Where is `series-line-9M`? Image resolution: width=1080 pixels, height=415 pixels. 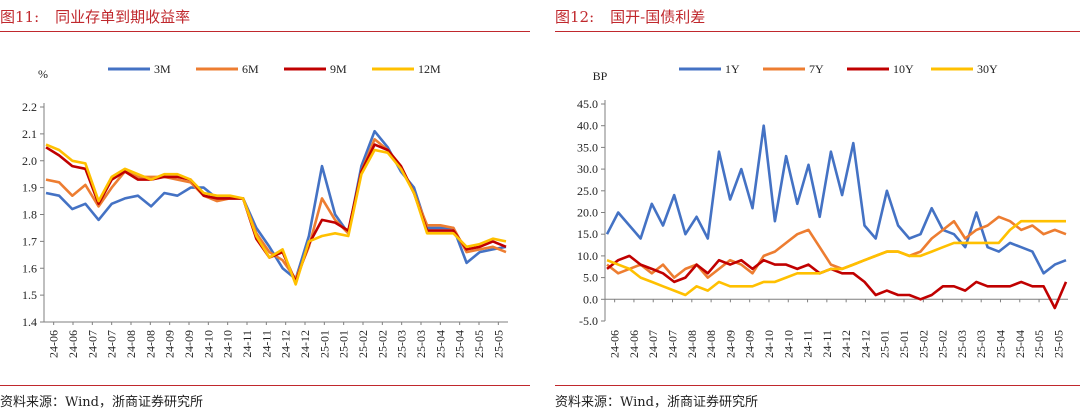
series-line-9M is located at coordinates (276, 213).